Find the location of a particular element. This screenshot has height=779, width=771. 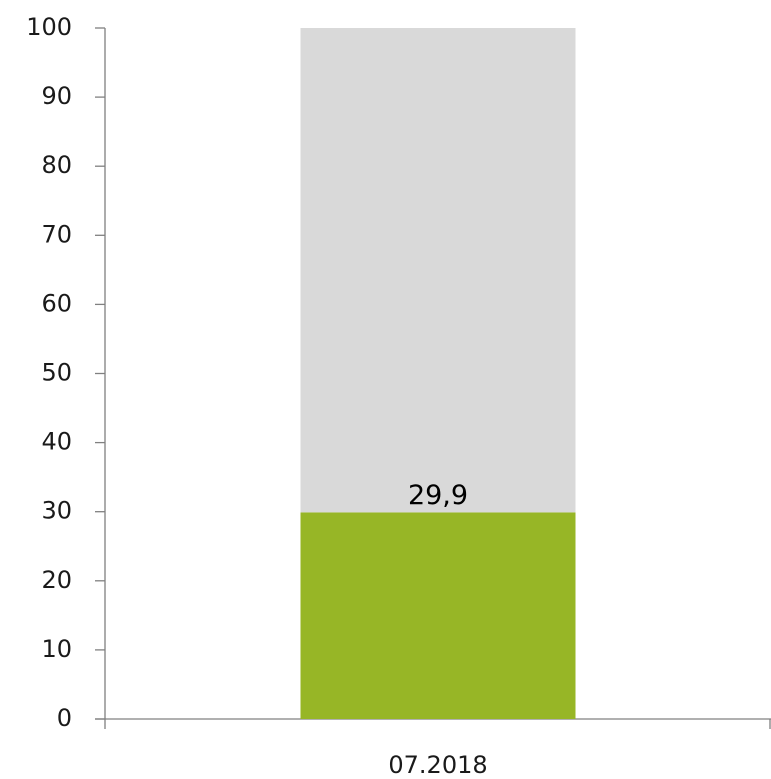

y-tick-label: 50 is located at coordinates (56, 373).